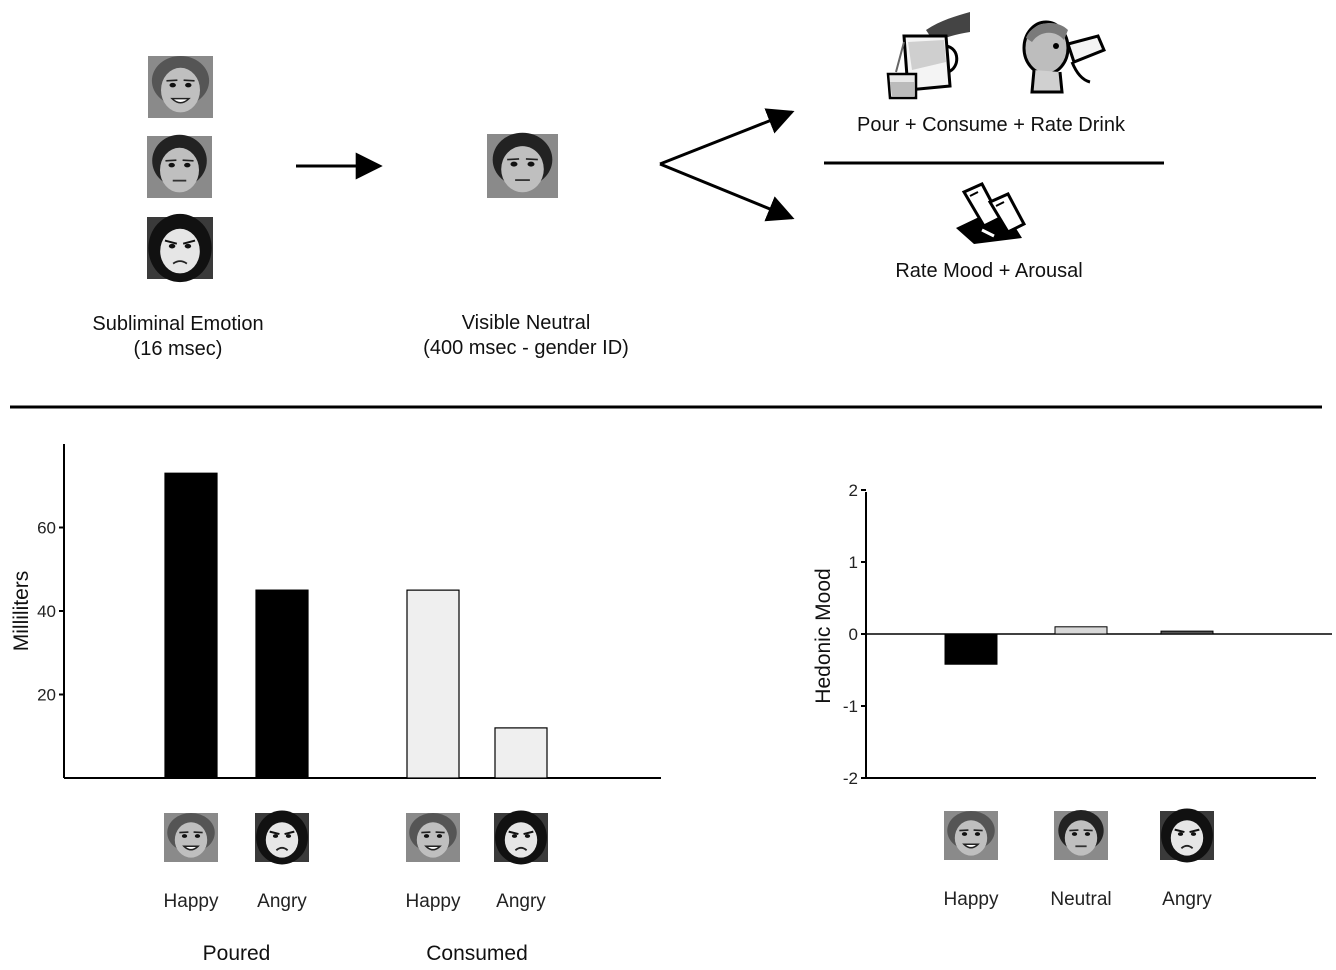 The width and height of the screenshot is (1336, 970). Describe the element at coordinates (477, 953) in the screenshot. I see `group-label-consumed: Consumed` at that location.